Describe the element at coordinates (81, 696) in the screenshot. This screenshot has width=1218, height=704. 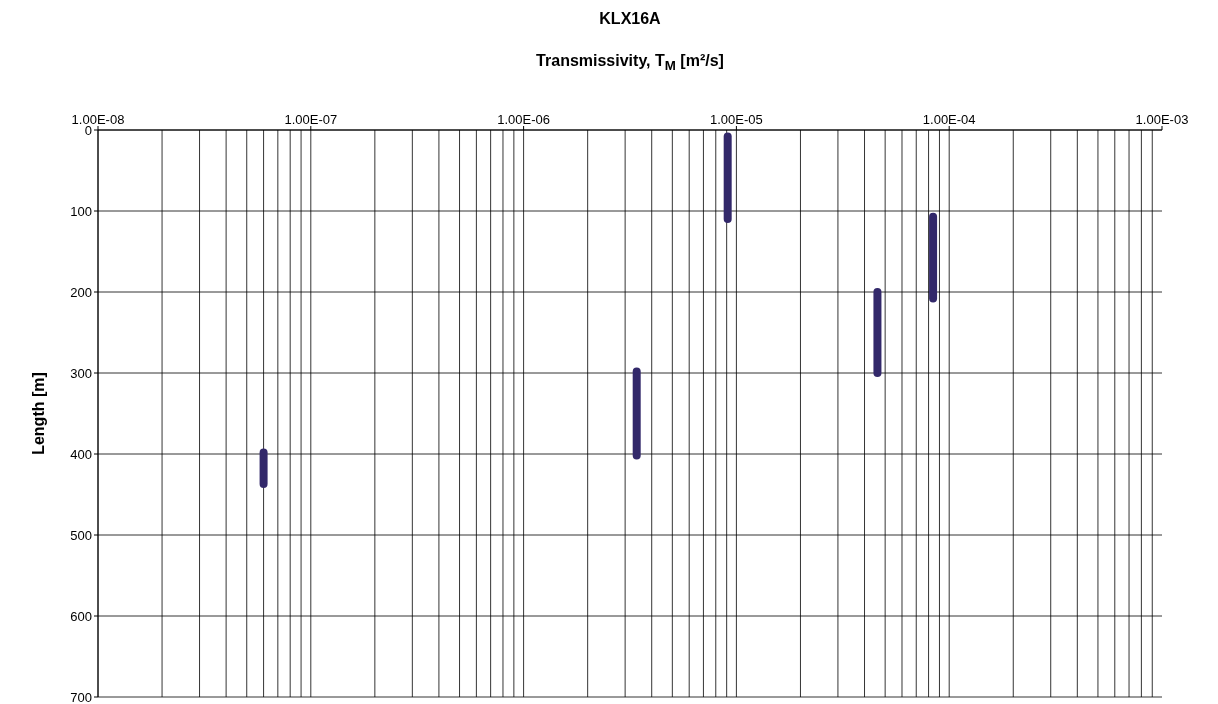
I see `y-tick-label: 700` at that location.